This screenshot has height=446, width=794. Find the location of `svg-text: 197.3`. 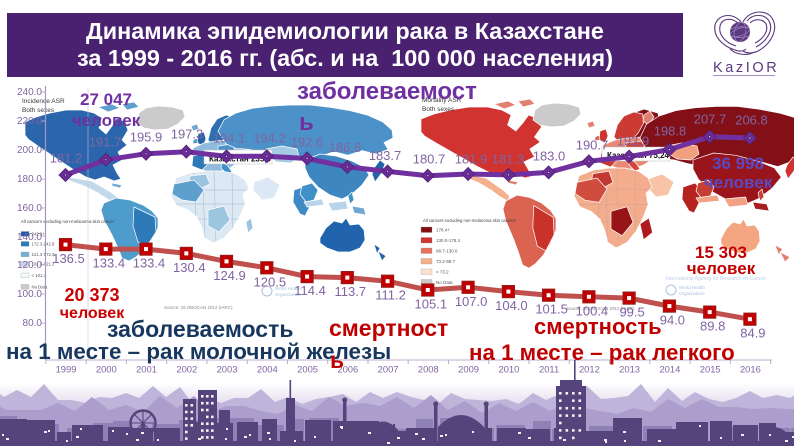

svg-text: 197.3 is located at coordinates (187, 134).